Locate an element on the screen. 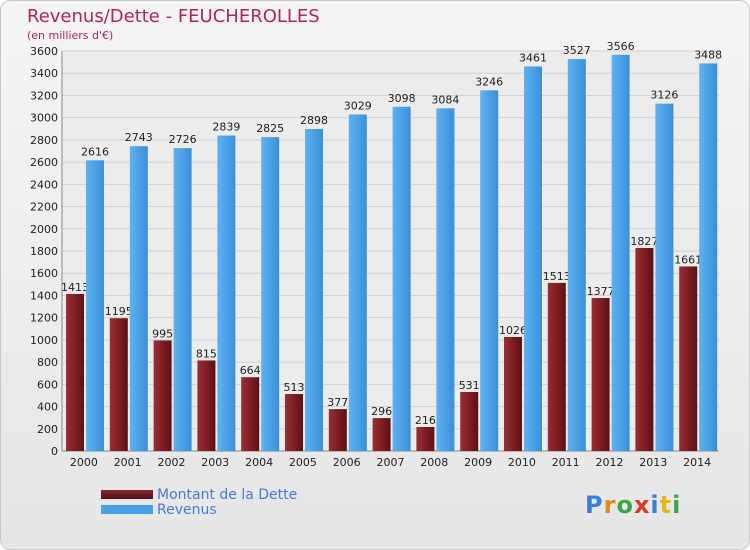 The height and width of the screenshot is (550, 750). y-tick-label: 2000 is located at coordinates (44, 229).